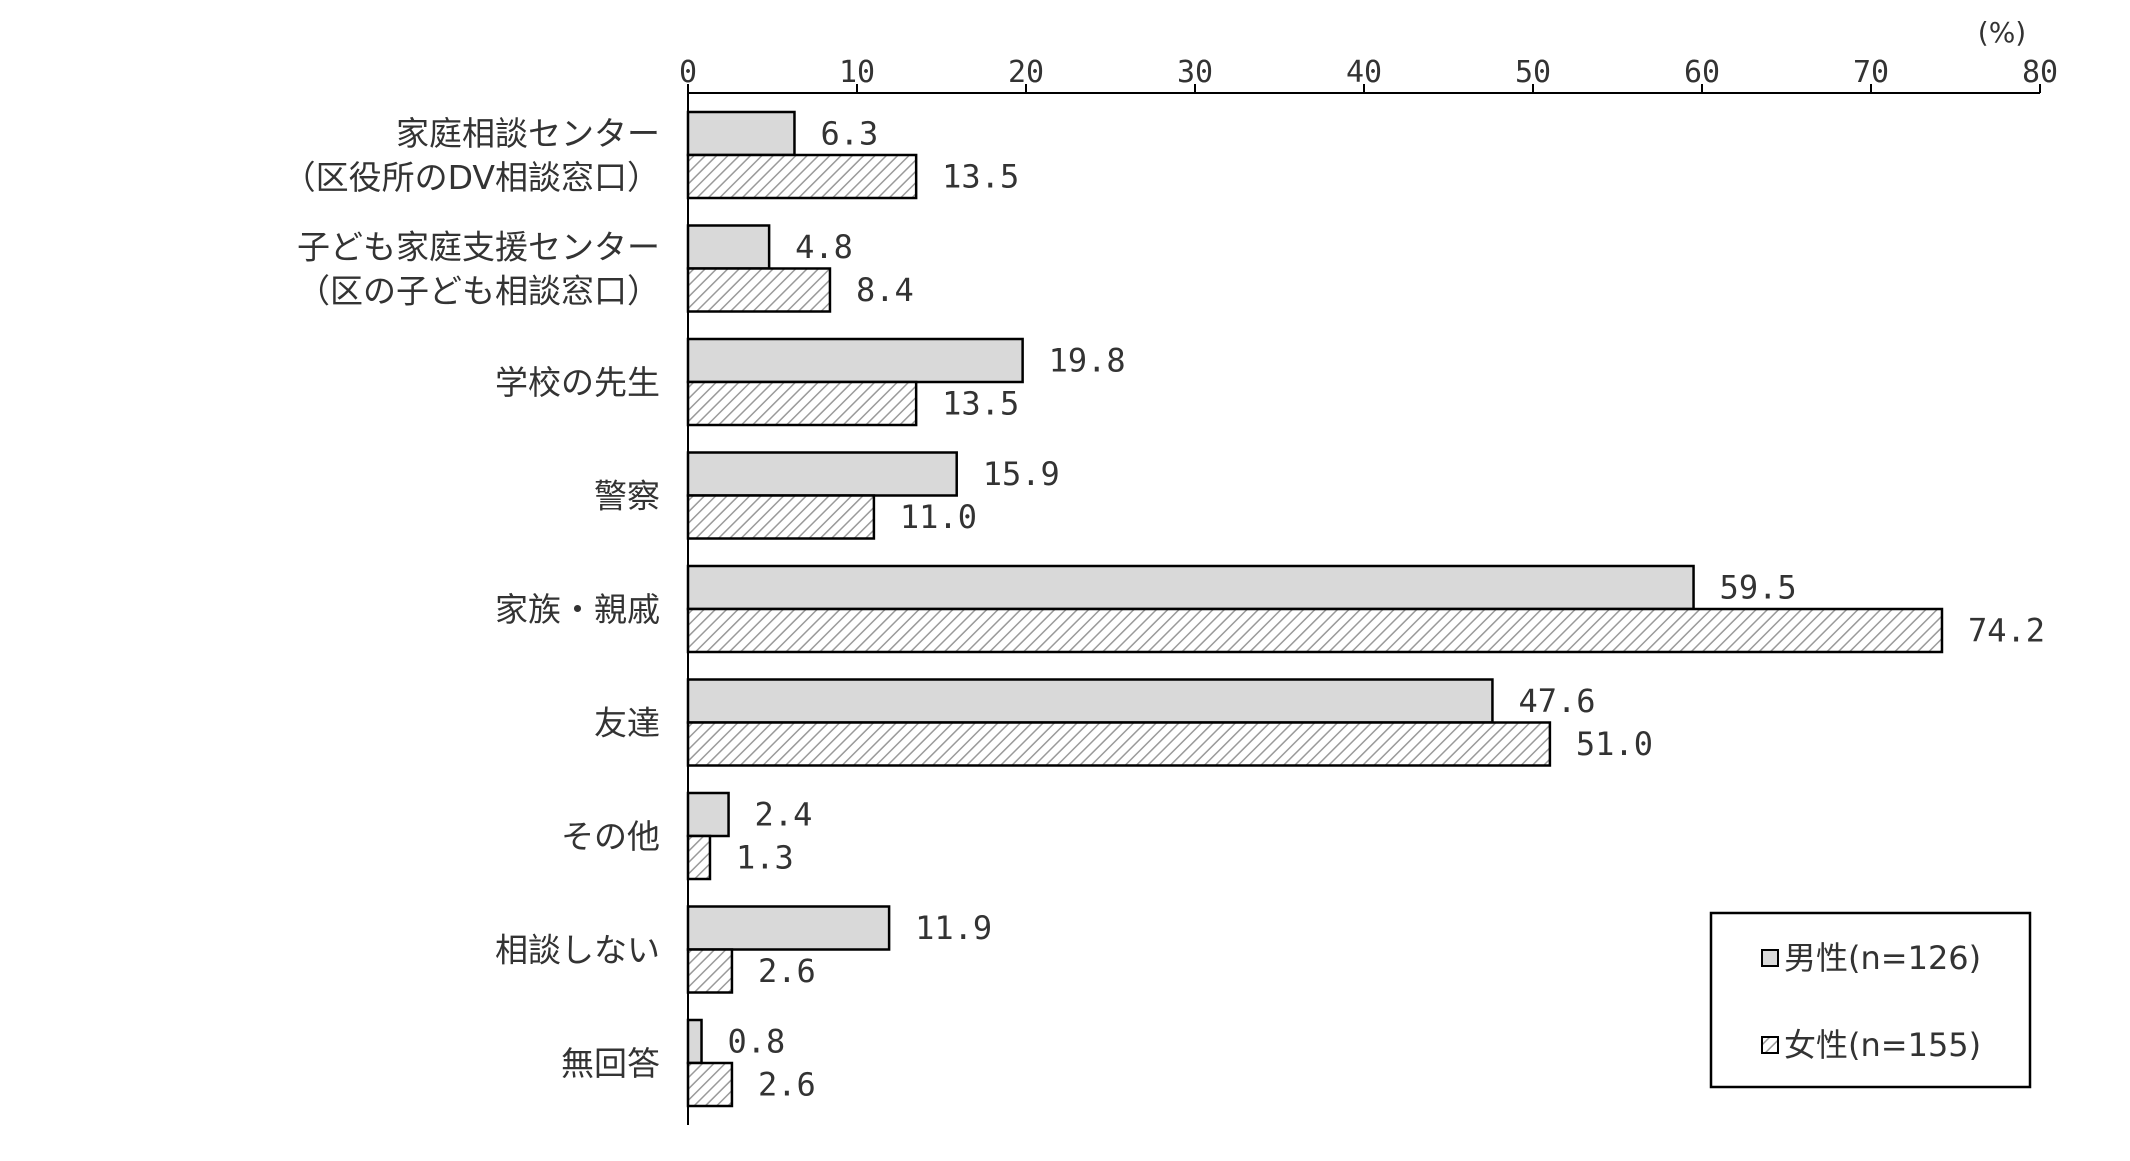  I want to click on data-label: 4.8, so click(824, 247).